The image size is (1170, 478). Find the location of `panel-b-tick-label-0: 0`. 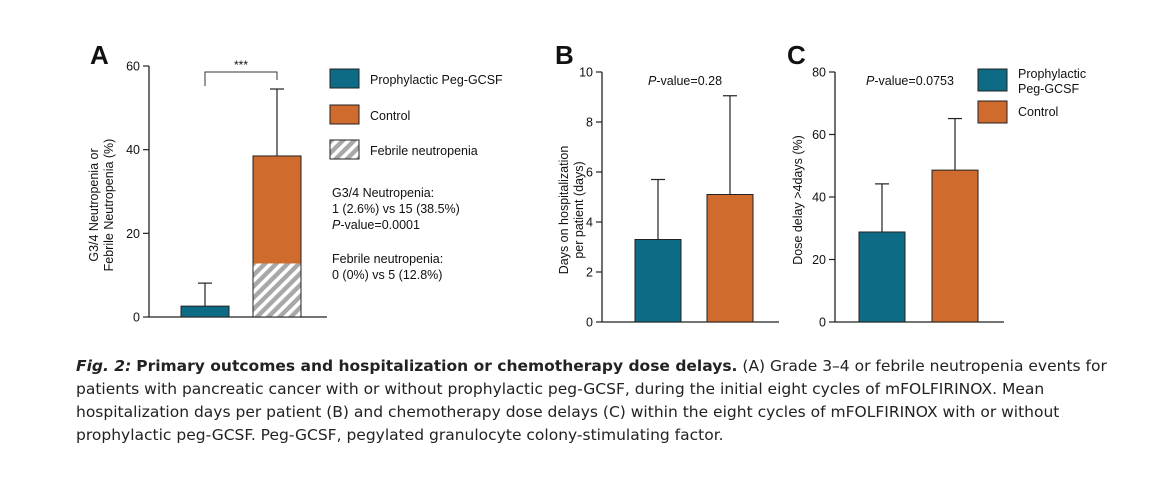

panel-b-tick-label-0: 0 is located at coordinates (589, 323).